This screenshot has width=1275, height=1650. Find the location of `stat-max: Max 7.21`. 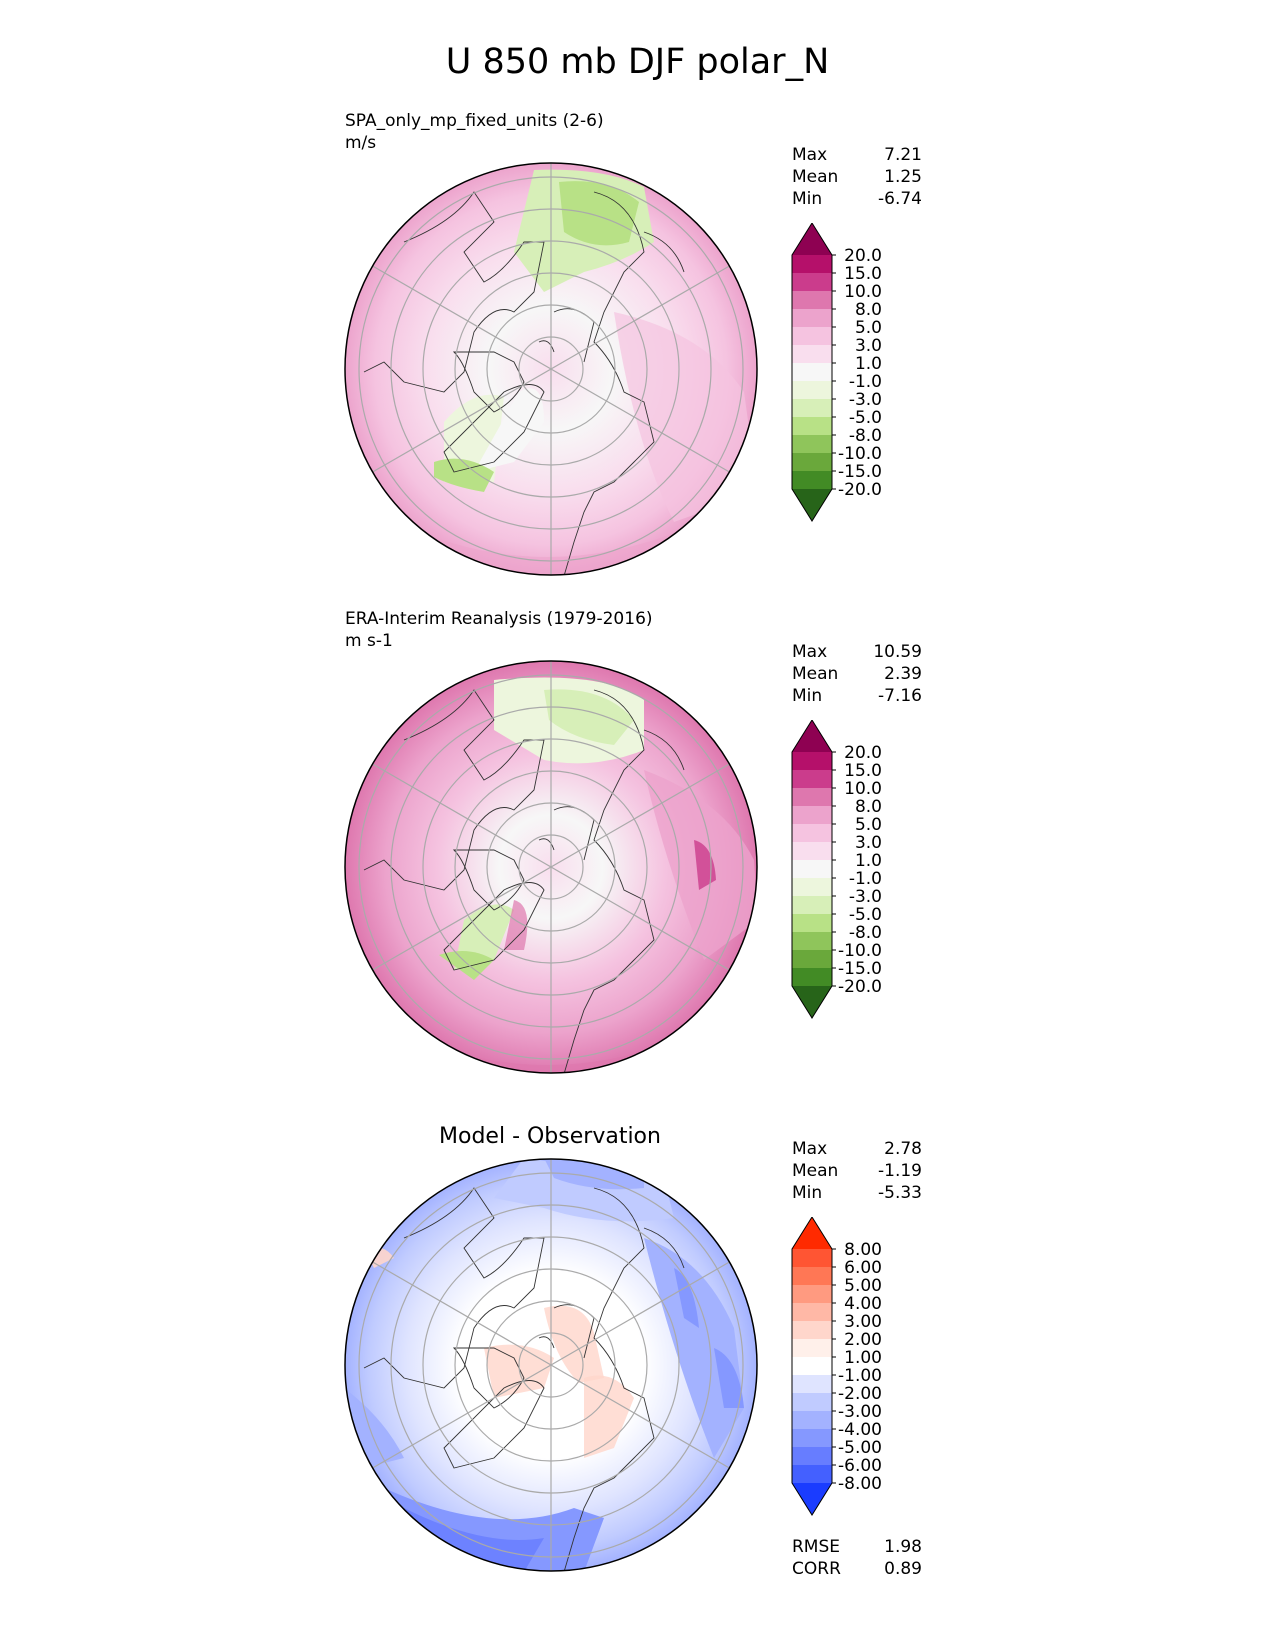

stat-max: Max 7.21 is located at coordinates (857, 155).